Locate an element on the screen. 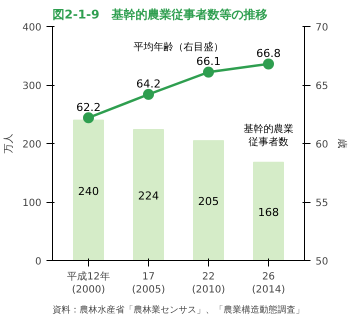 The height and width of the screenshot is (320, 350). chart-title: 図2-1-9 基幹的農業従事者数等の推移 is located at coordinates (160, 15).